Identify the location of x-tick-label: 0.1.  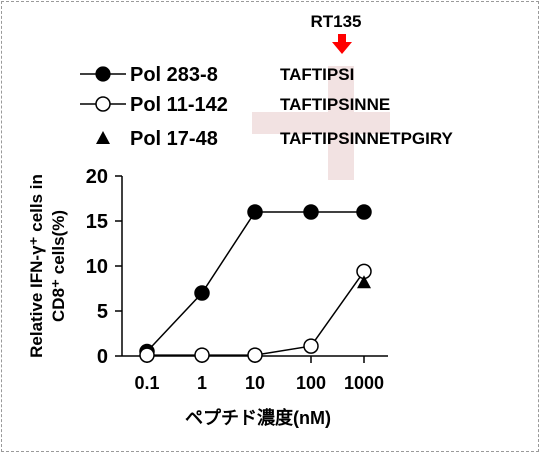
(146, 383).